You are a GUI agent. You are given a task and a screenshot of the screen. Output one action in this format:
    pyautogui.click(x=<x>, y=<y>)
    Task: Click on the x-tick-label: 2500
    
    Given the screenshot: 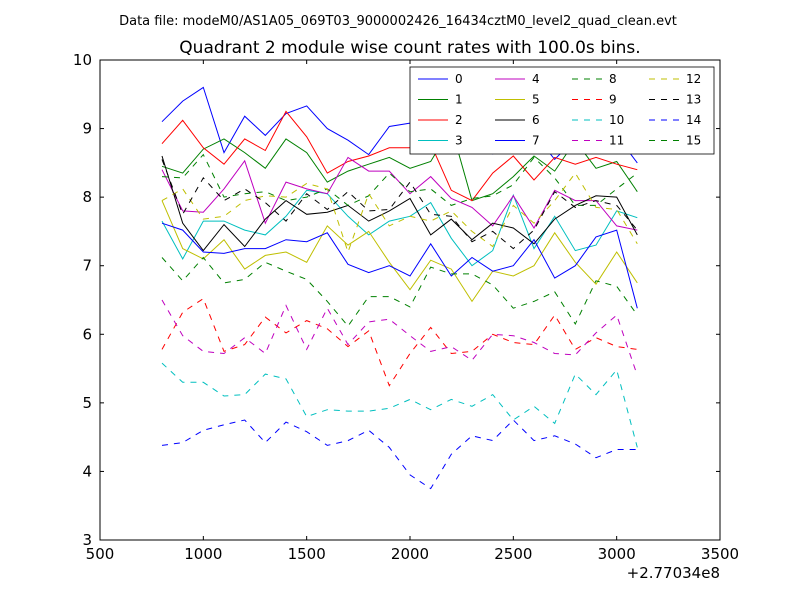 What is the action you would take?
    pyautogui.click(x=513, y=554)
    